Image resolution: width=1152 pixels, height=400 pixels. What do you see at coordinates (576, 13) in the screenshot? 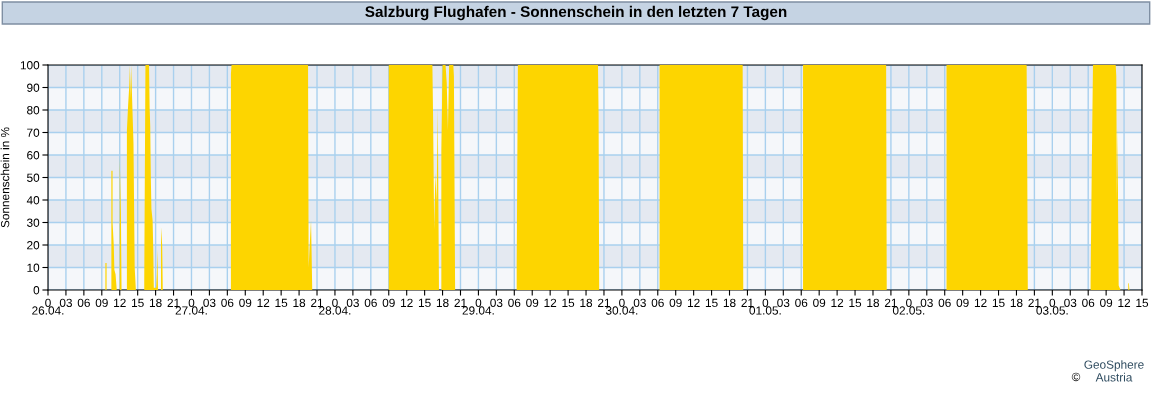
I see `chart-title: Salzburg Flughafen - Sonnenschein in den letzten 7 Tagen` at bounding box center [576, 13].